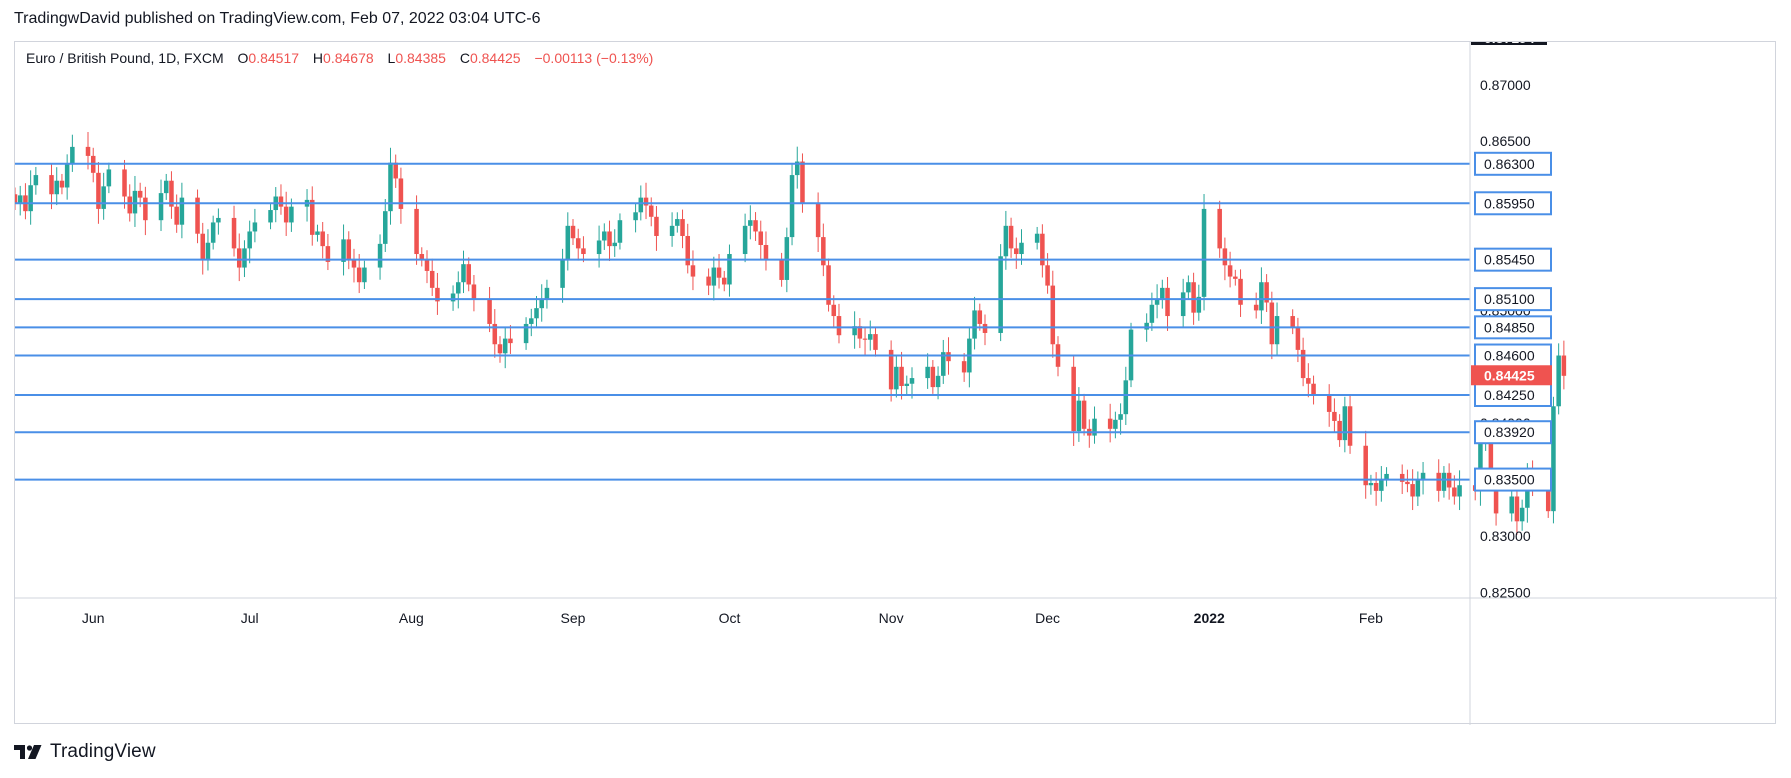  What do you see at coordinates (1509, 260) in the screenshot?
I see `level-price-tag-label: 0.85450` at bounding box center [1509, 260].